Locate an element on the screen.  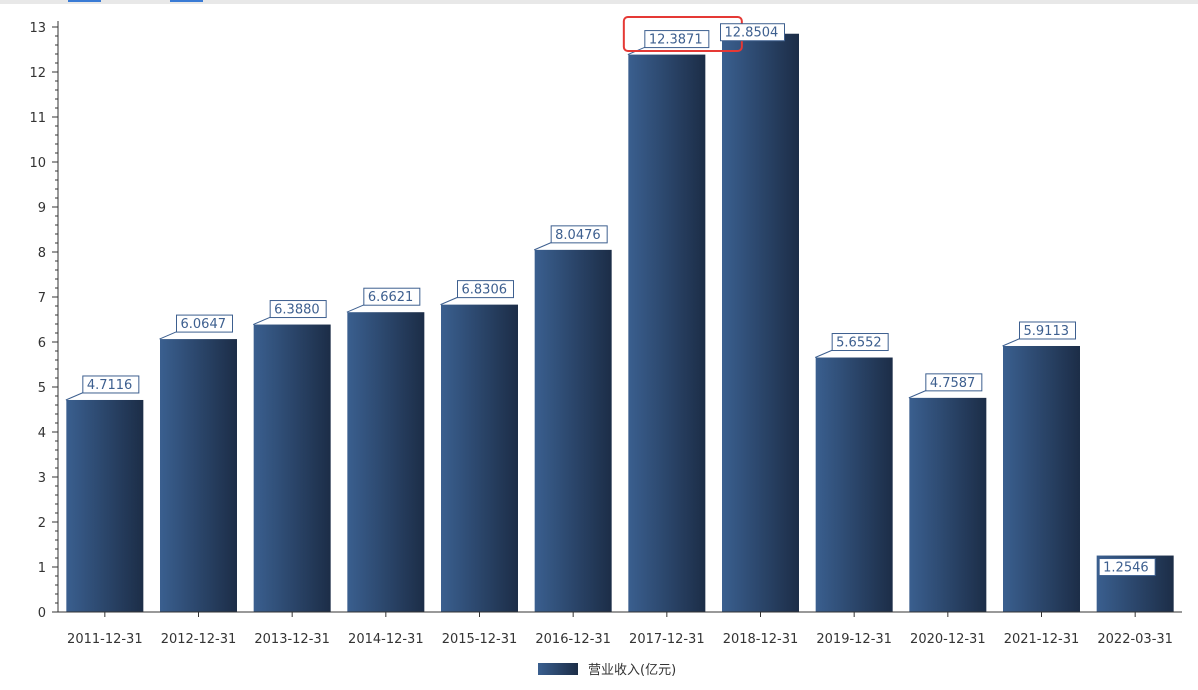
x-tick-label: 2016-12-31 is located at coordinates (573, 639).